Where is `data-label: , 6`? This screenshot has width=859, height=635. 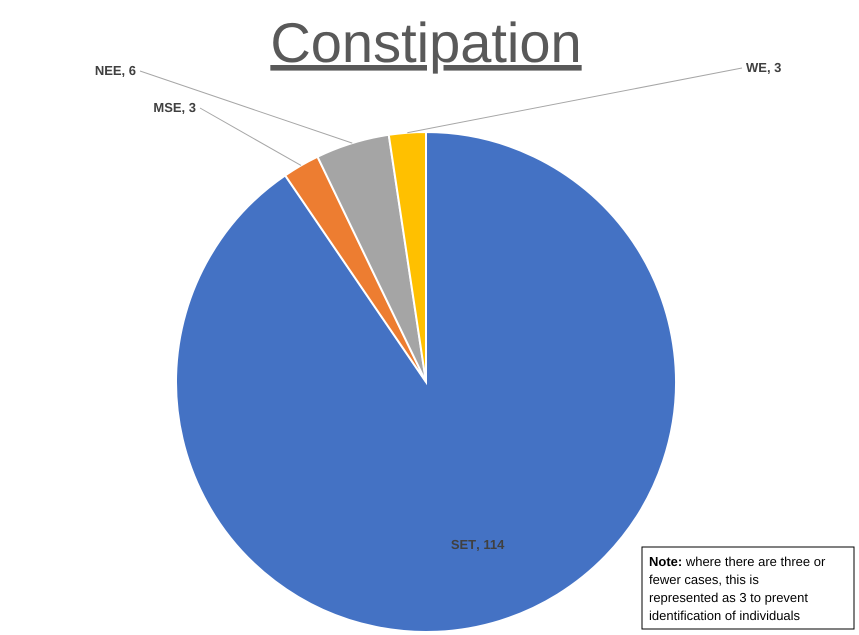 data-label: , 6 is located at coordinates (129, 70).